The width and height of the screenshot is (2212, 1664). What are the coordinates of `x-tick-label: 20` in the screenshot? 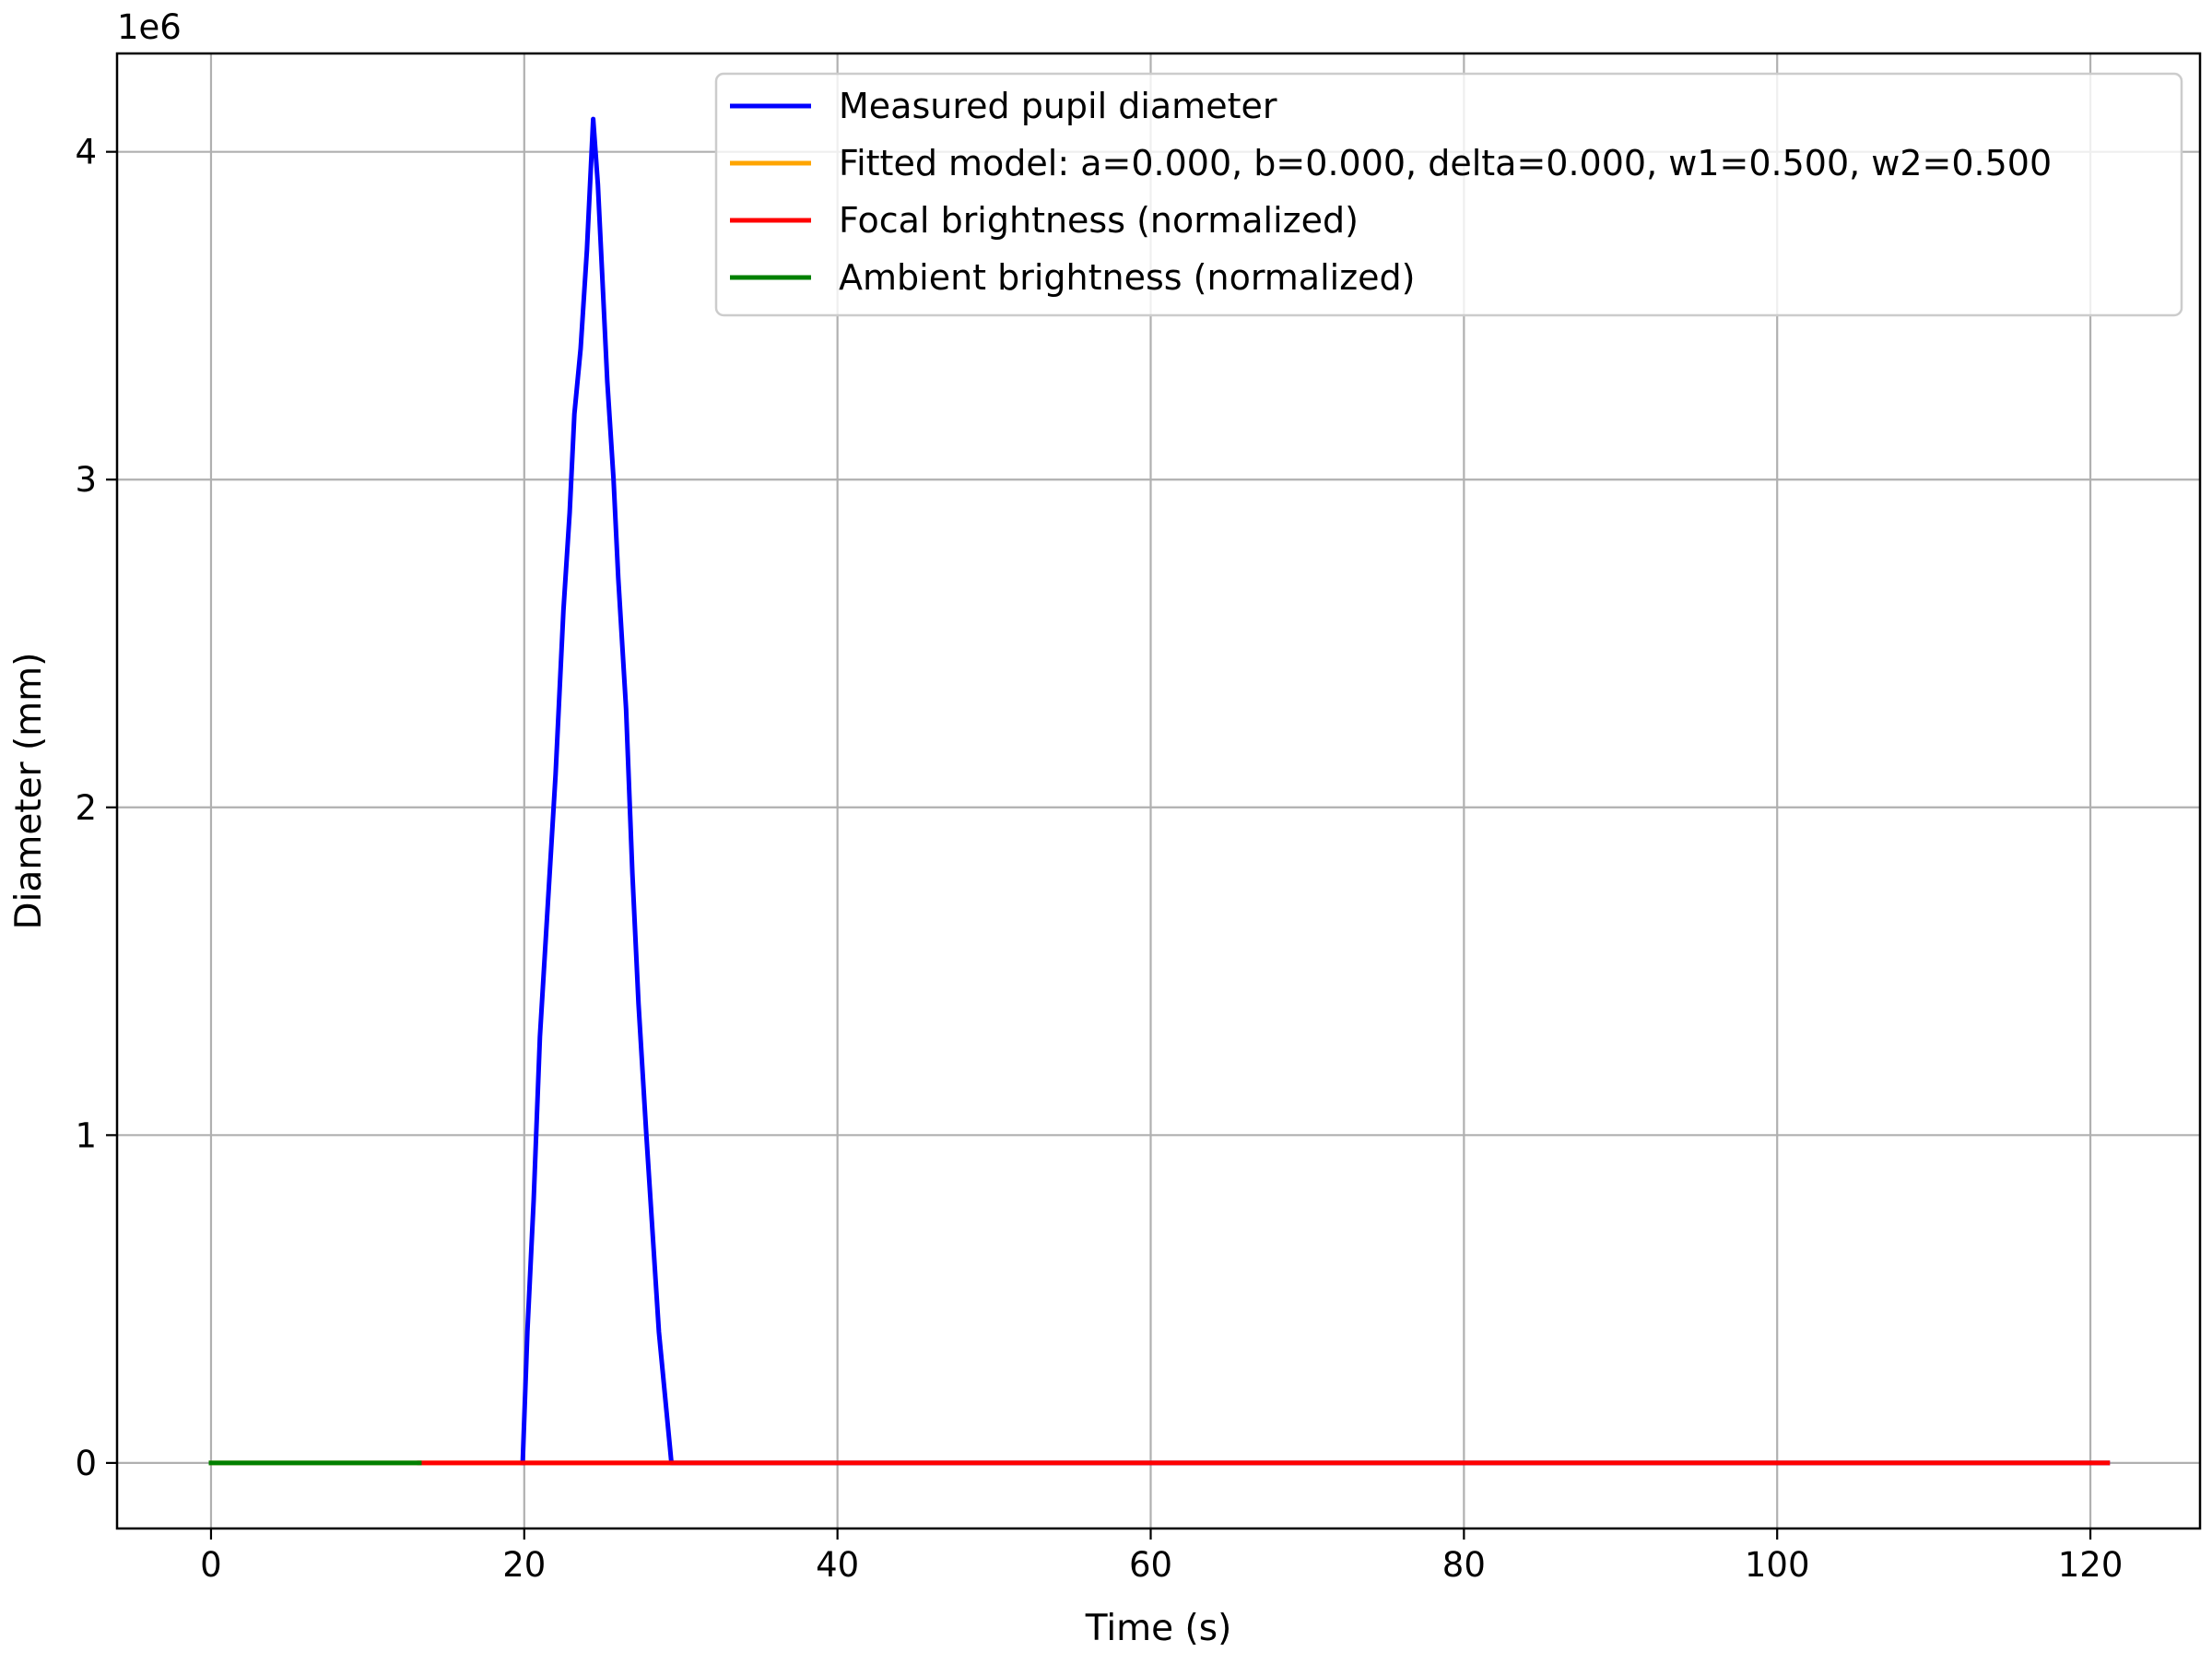 It's located at (524, 1565).